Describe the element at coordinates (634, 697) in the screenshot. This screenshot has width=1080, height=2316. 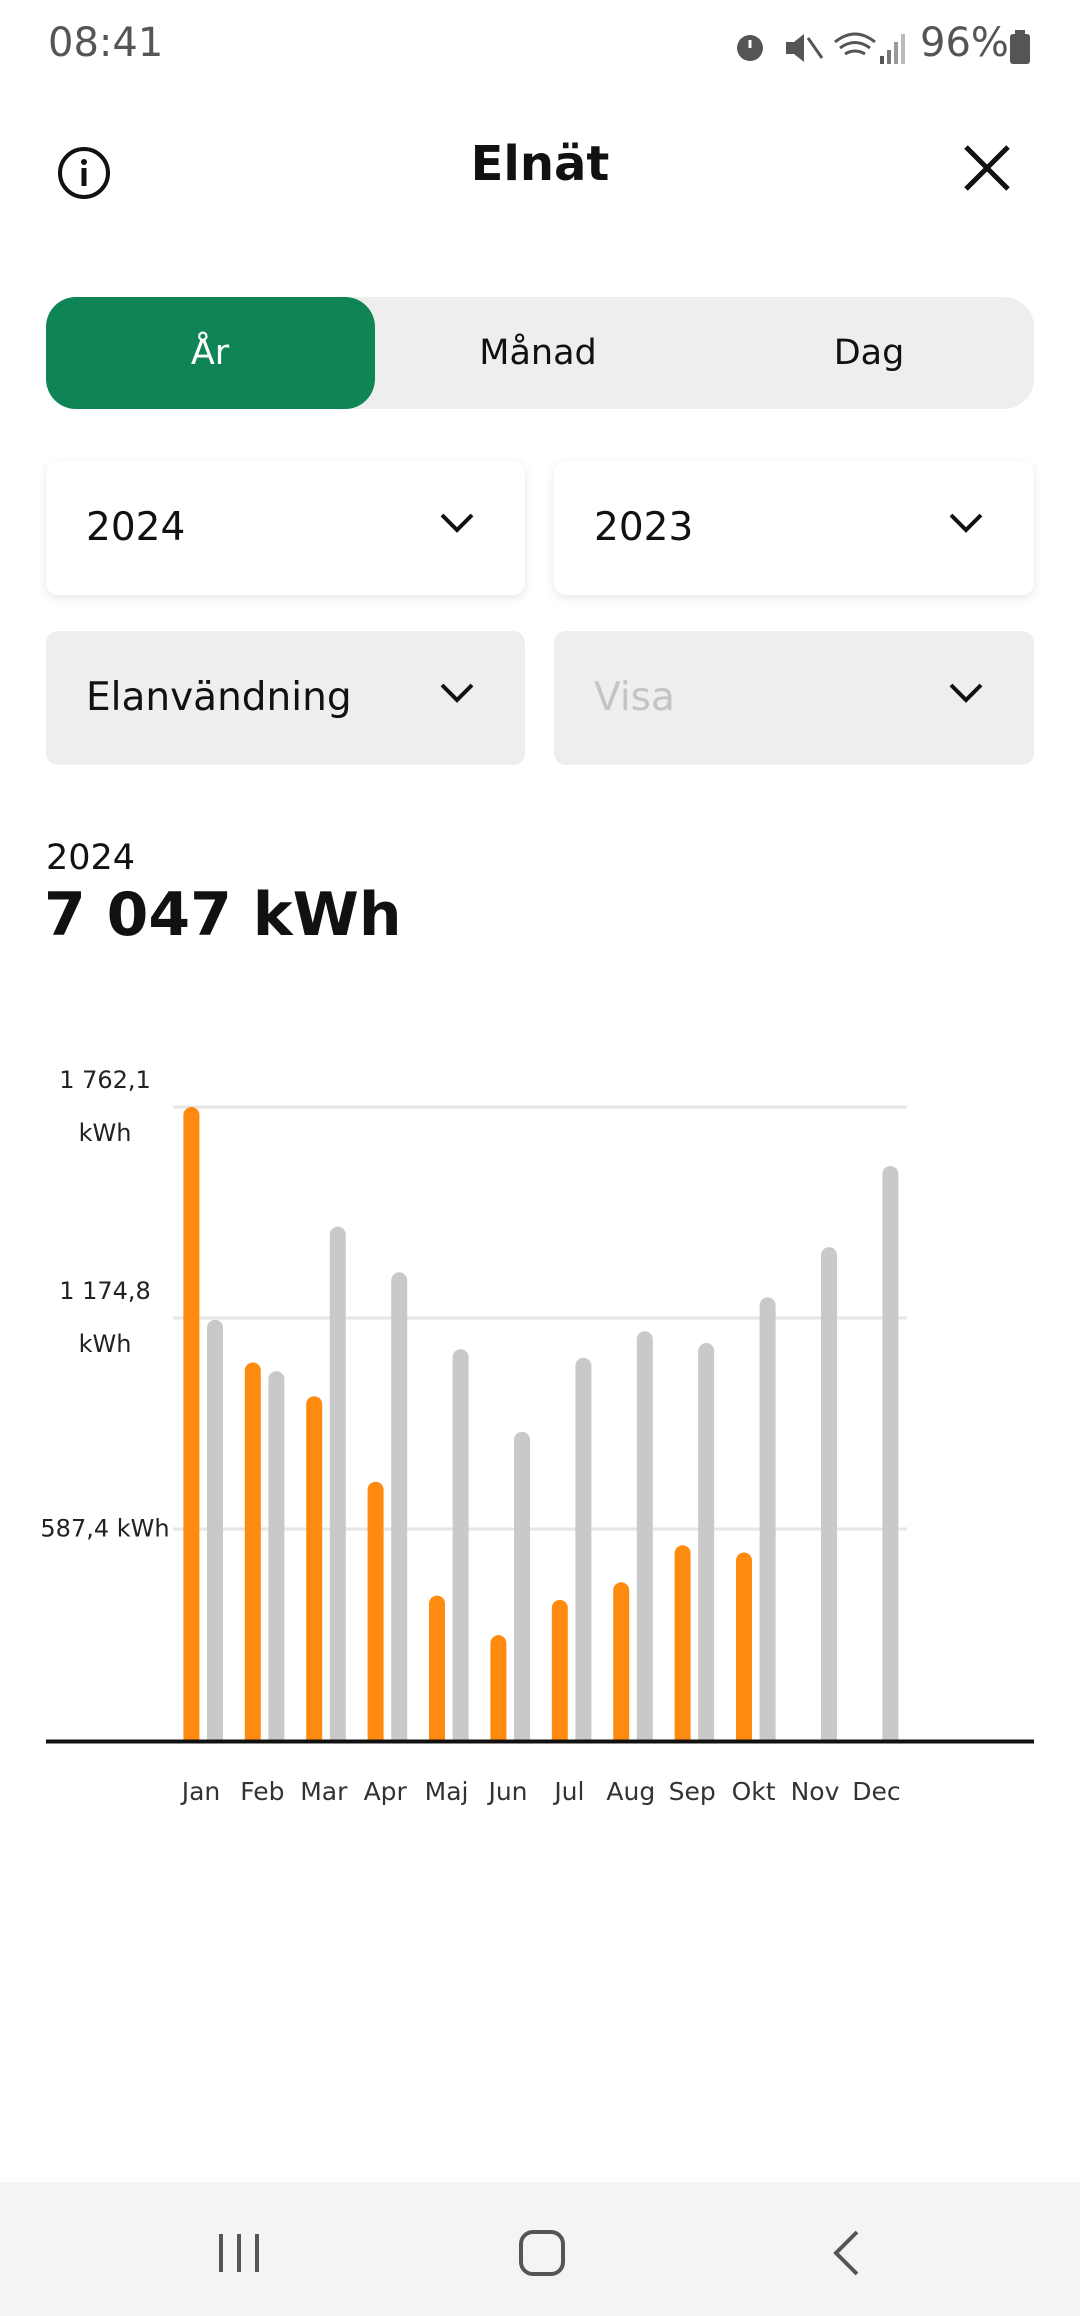
I see `dropdown-placeholder: Visa` at that location.